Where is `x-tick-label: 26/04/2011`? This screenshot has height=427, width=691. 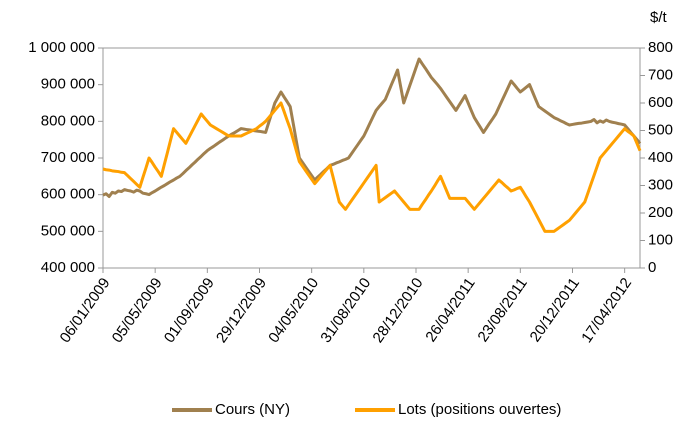
x-tick-label: 26/04/2011 is located at coordinates (450, 310).